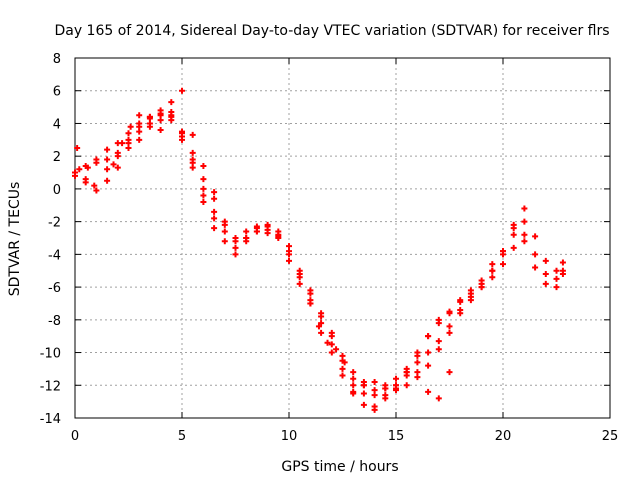 The width and height of the screenshot is (640, 480). Describe the element at coordinates (57, 59) in the screenshot. I see `y-tick-label: 8` at that location.